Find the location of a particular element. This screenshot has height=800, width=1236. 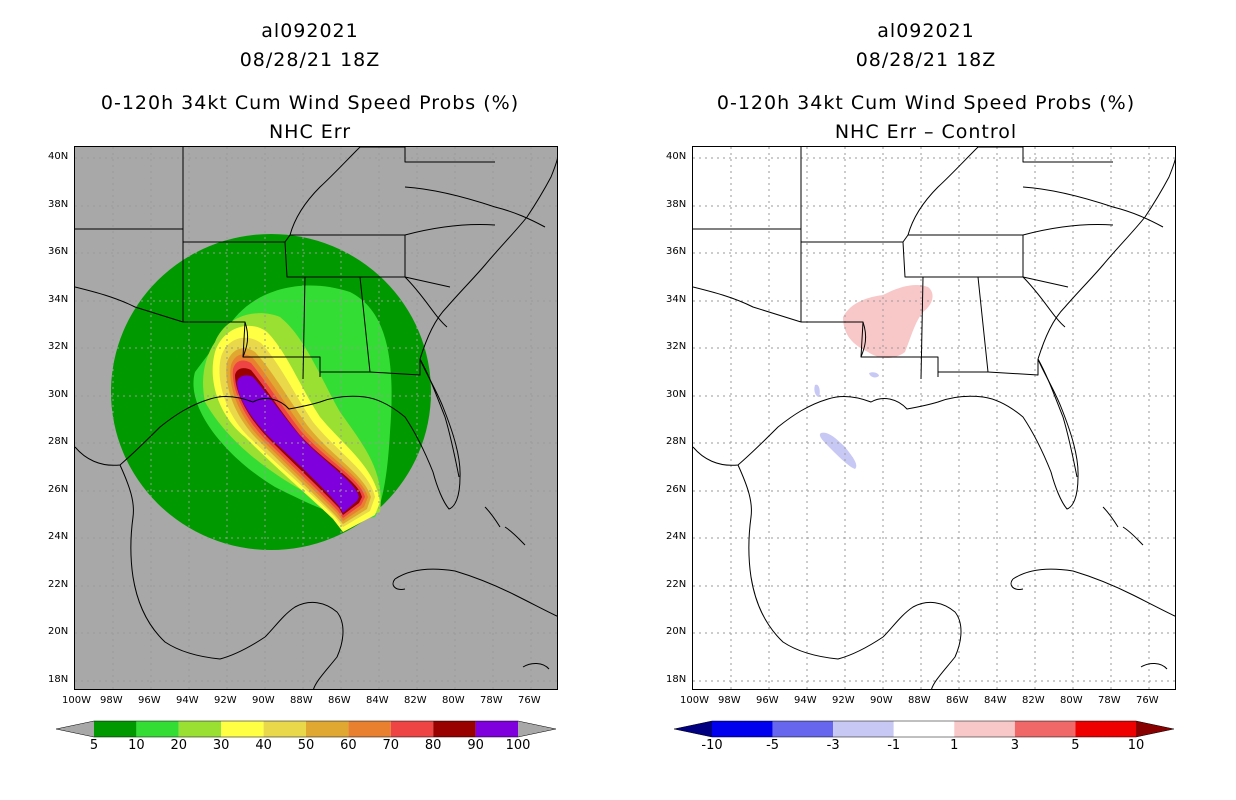

left-lat-label: 32N is located at coordinates (58, 346).